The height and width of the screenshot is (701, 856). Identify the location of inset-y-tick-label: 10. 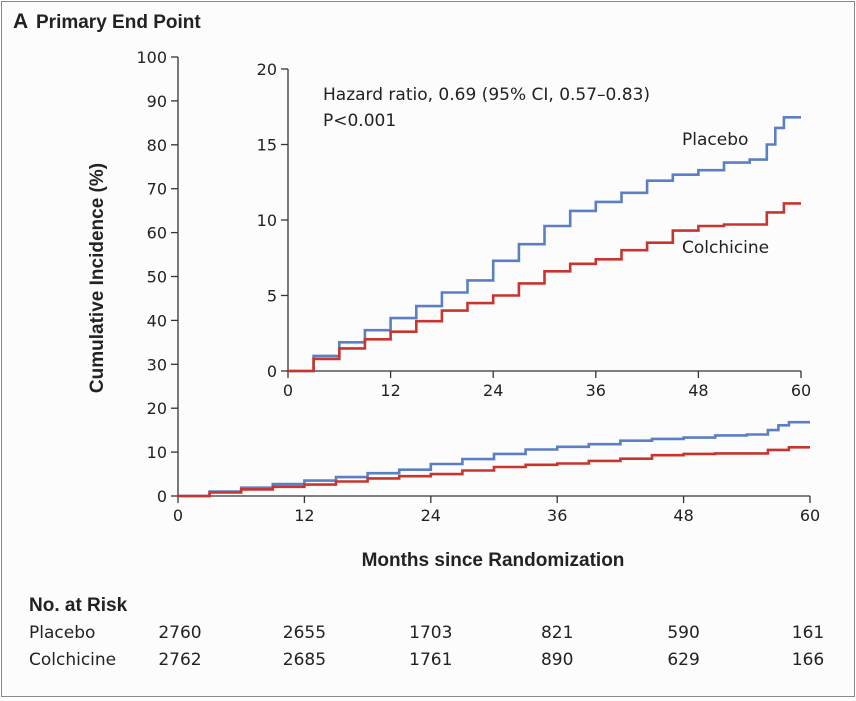
(267, 220).